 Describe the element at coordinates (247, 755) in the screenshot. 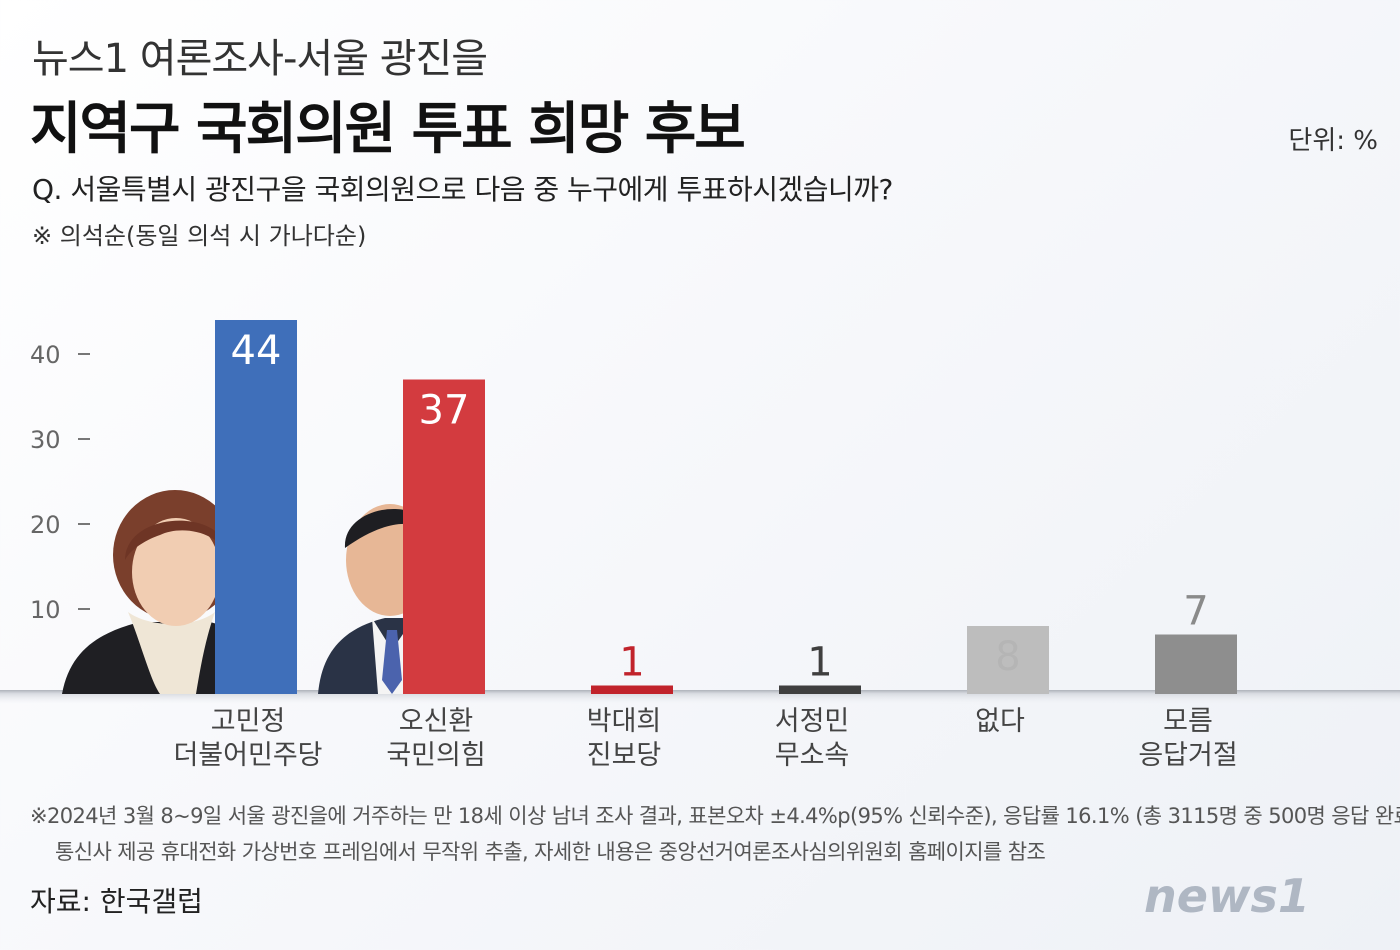

I see `category-label: 더불어민주당` at that location.